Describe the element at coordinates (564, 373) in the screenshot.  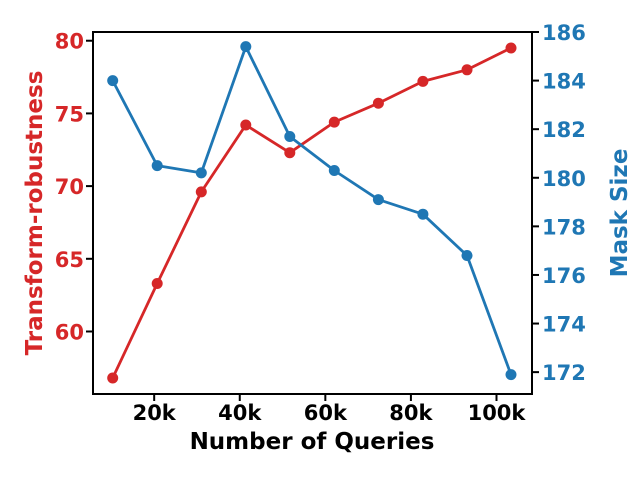
I see `right-y-tick-label: 172` at that location.